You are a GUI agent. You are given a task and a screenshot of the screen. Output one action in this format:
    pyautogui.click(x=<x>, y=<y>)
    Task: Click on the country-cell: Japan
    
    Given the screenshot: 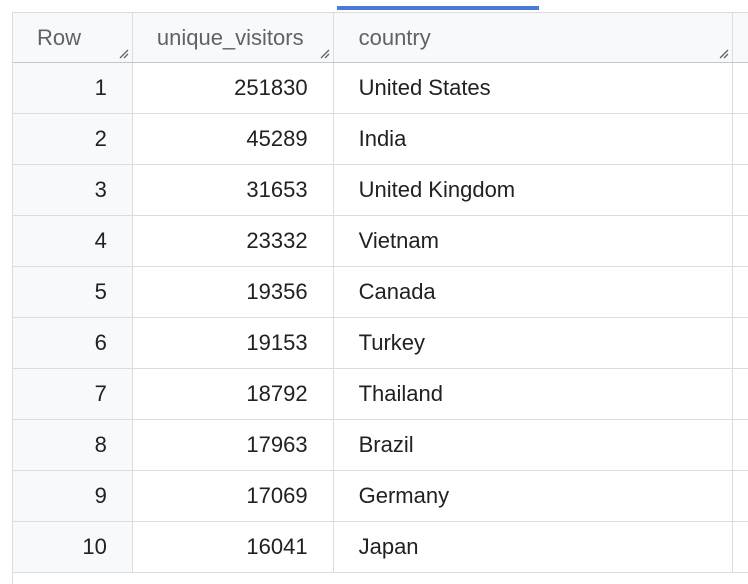 What is the action you would take?
    pyautogui.click(x=534, y=547)
    